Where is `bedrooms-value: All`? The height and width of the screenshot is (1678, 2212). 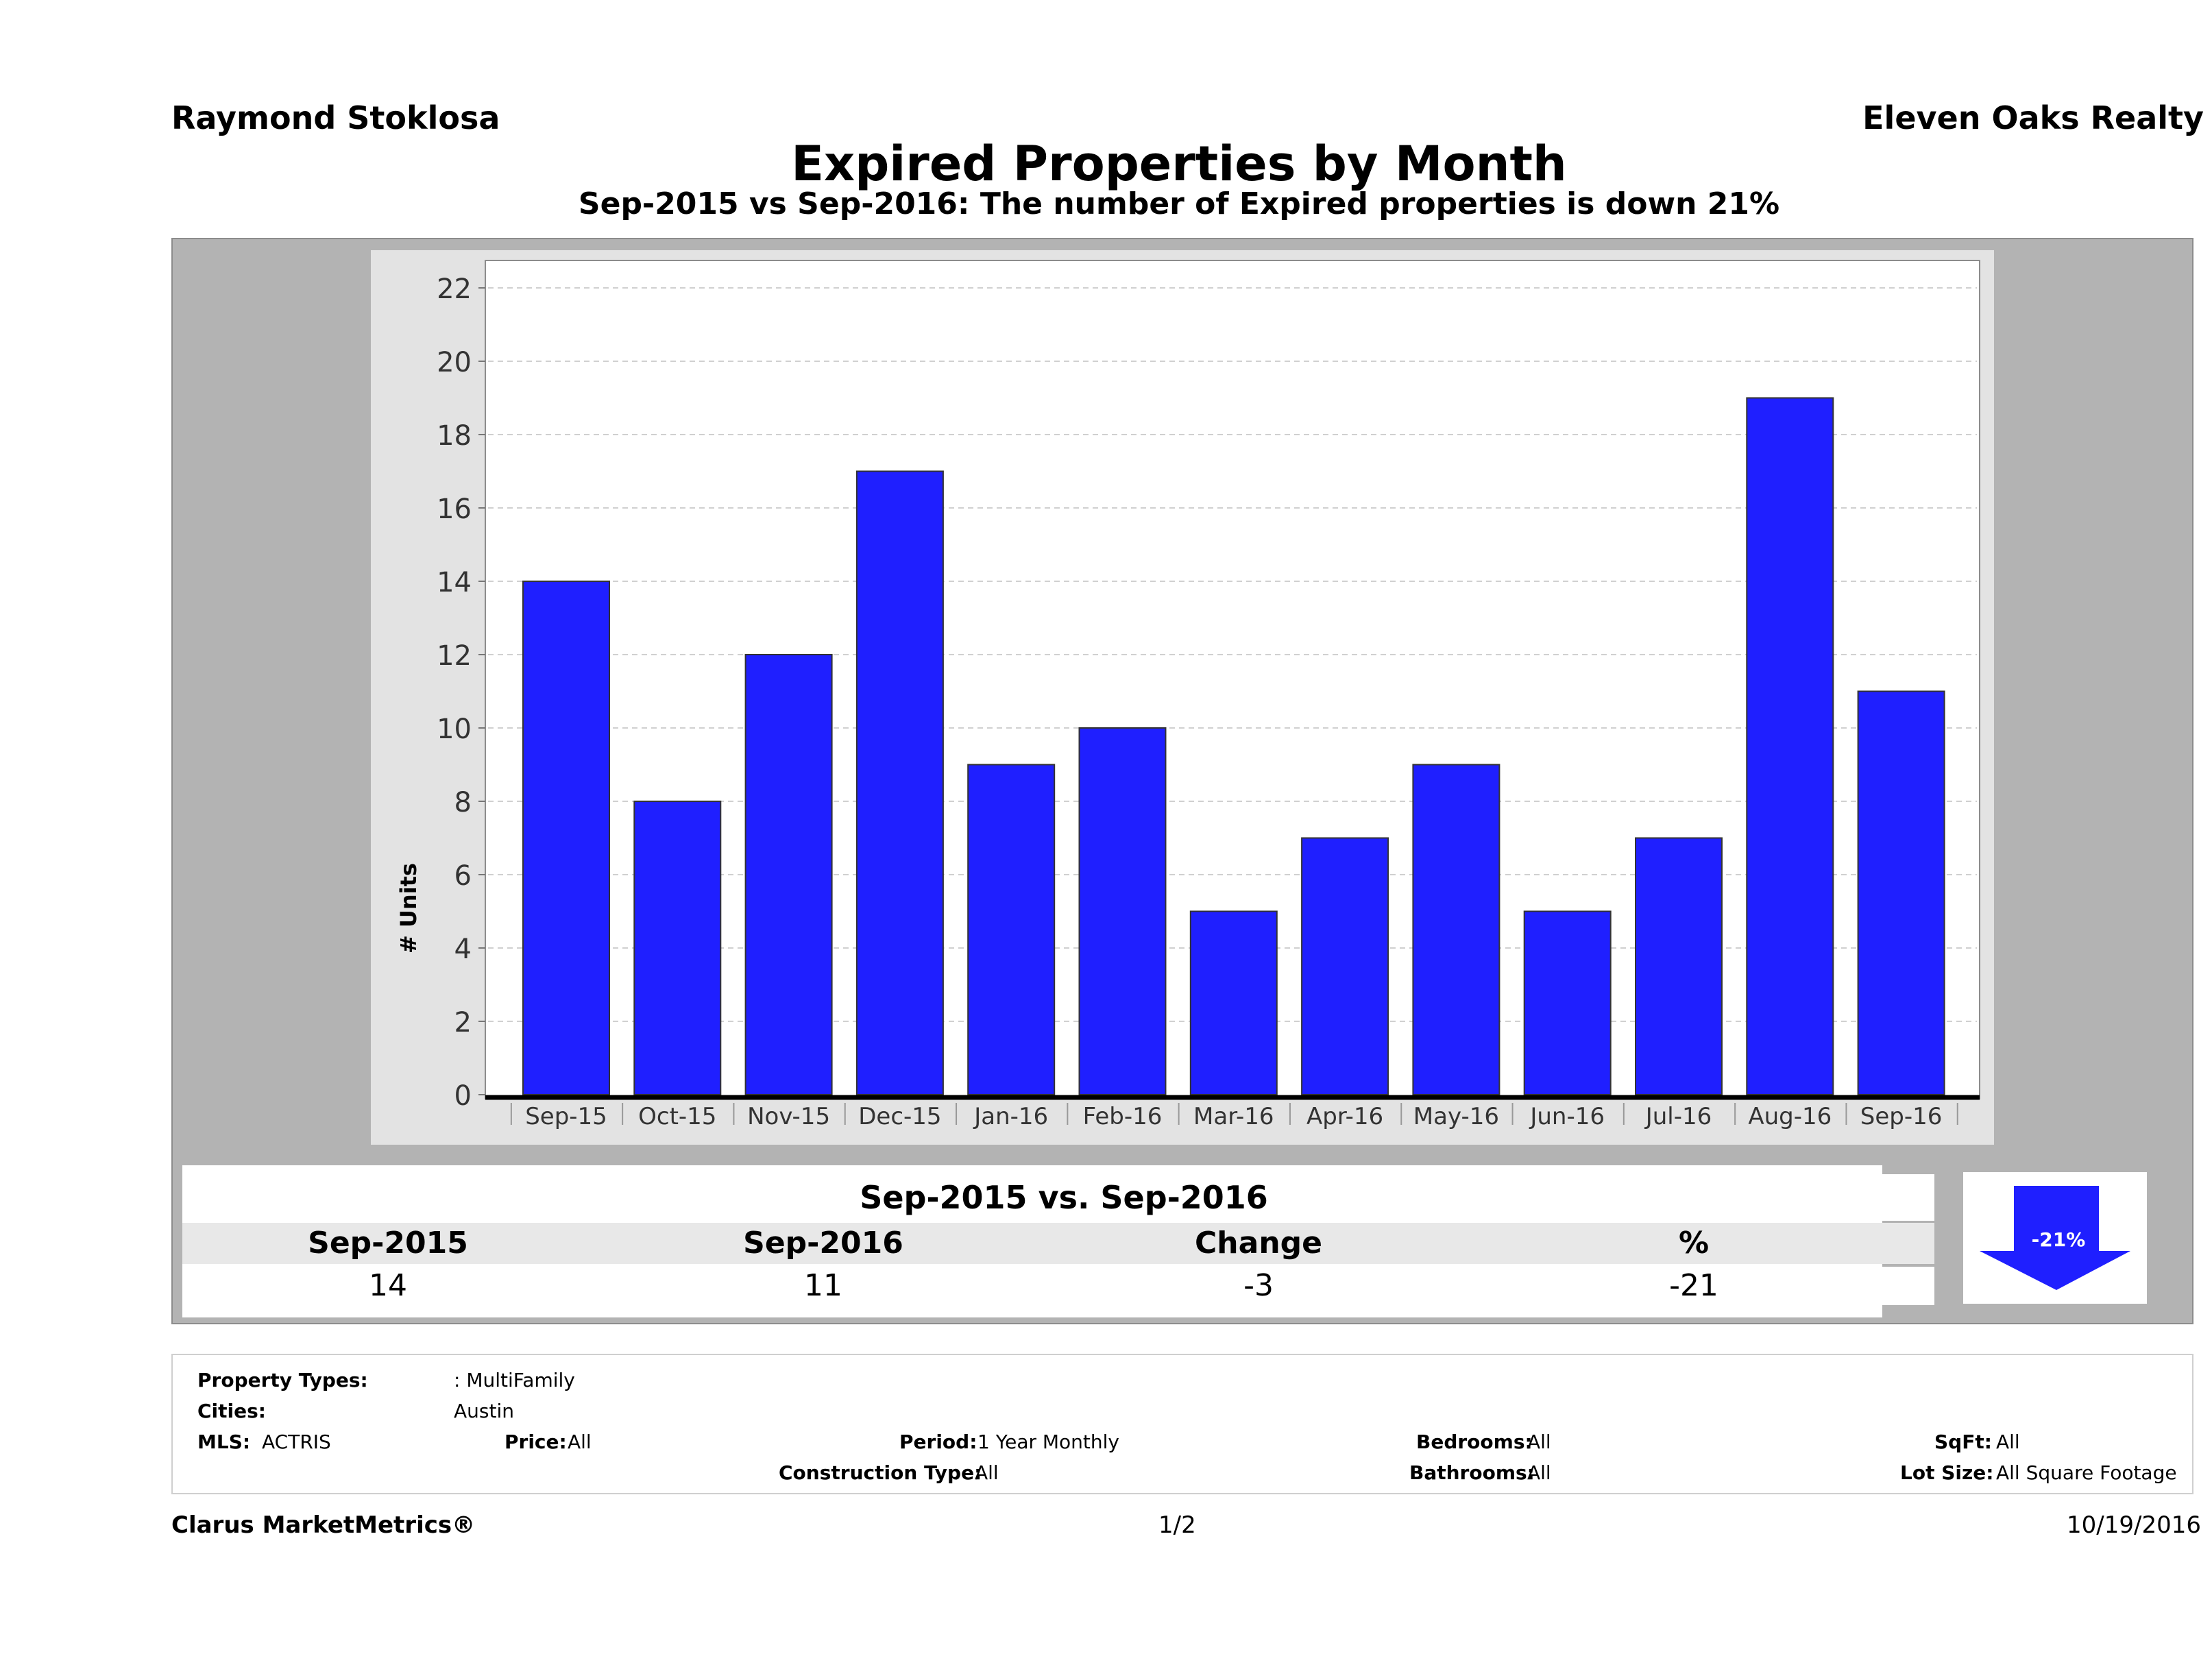
bedrooms-value: All is located at coordinates (1539, 1442).